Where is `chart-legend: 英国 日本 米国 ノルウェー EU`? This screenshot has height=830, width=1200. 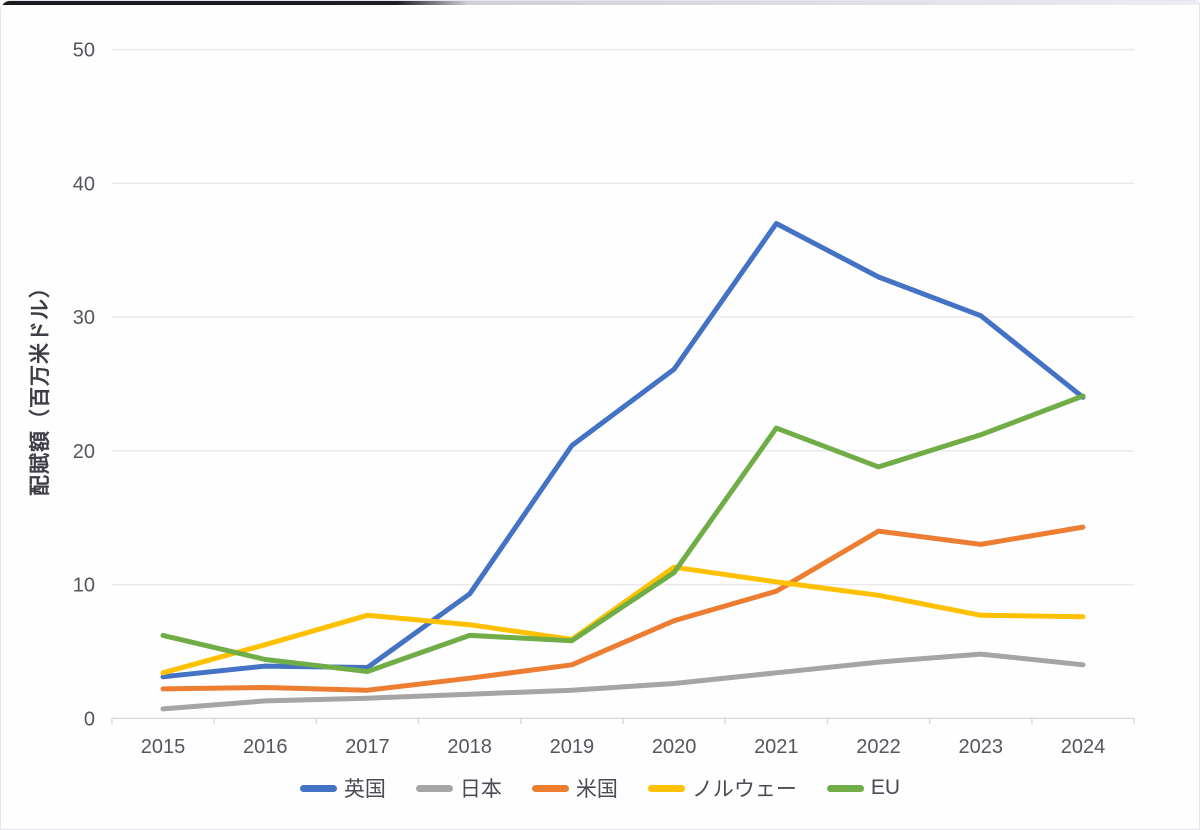 chart-legend: 英国 日本 米国 ノルウェー EU is located at coordinates (600, 788).